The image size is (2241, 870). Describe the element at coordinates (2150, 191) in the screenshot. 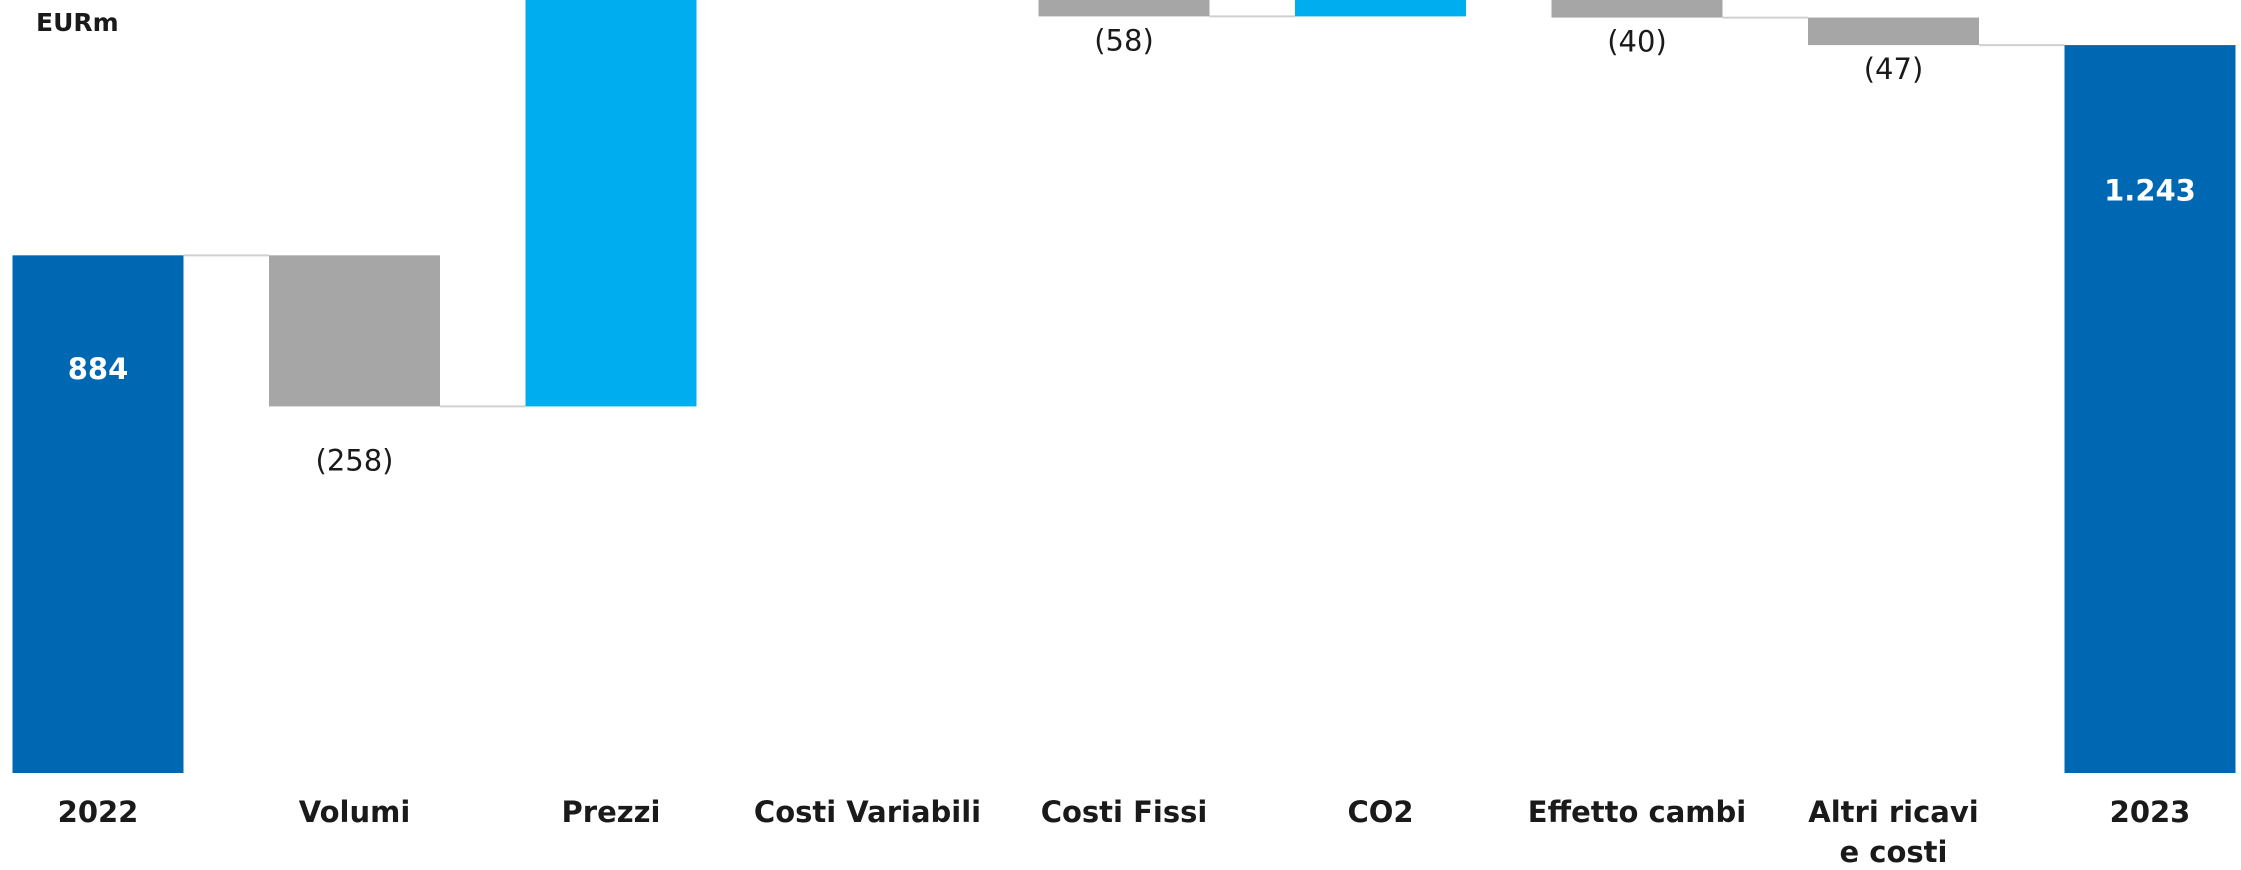

I see `value-label: 1.243` at that location.